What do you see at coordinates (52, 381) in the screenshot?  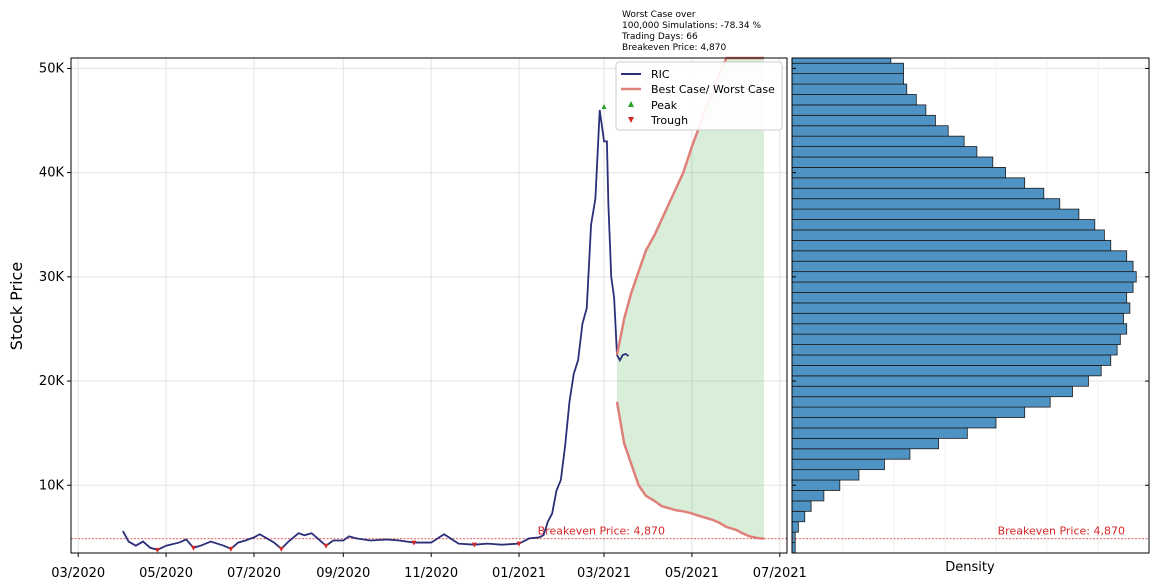 I see `y-tick-label: 20K` at bounding box center [52, 381].